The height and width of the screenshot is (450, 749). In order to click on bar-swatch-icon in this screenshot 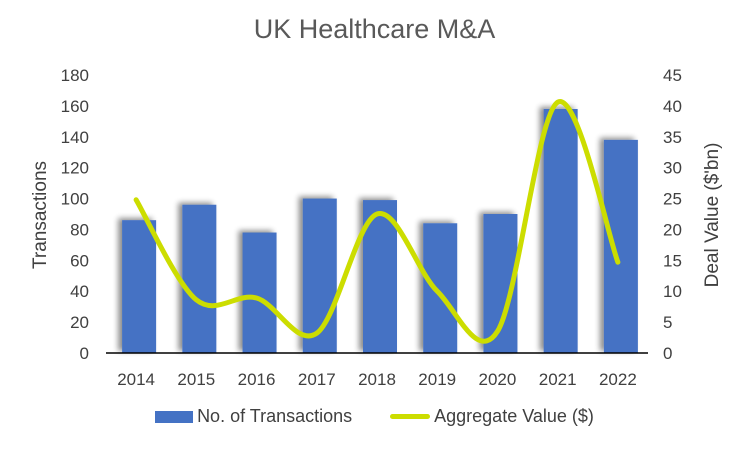, I will do `click(174, 416)`.